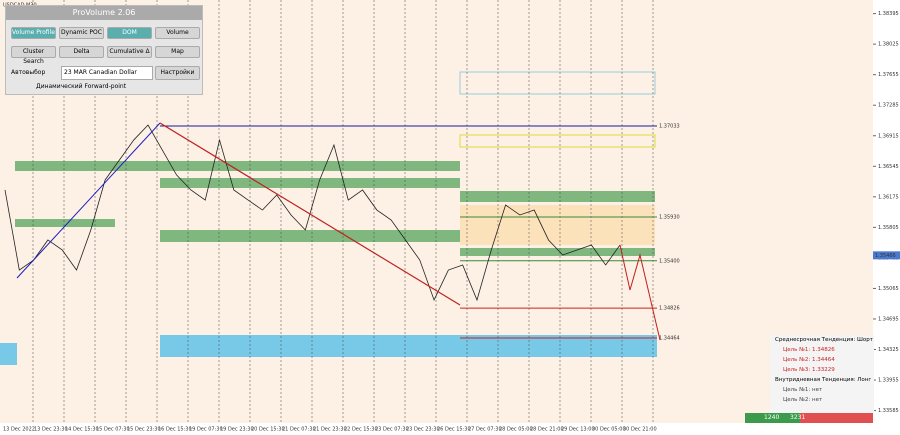  Describe the element at coordinates (888, 14) in the screenshot. I see `y-tick-label: 1.38395` at that location.